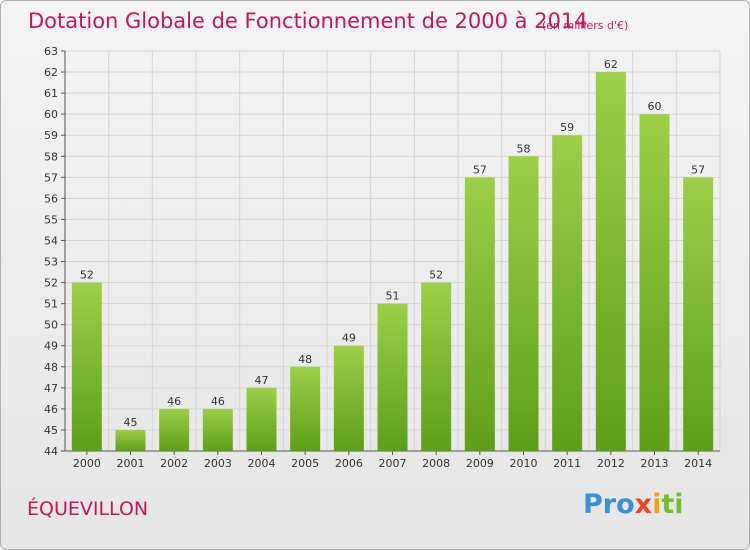 The width and height of the screenshot is (750, 550). What do you see at coordinates (174, 463) in the screenshot?
I see `x-tick-label: 2002` at bounding box center [174, 463].